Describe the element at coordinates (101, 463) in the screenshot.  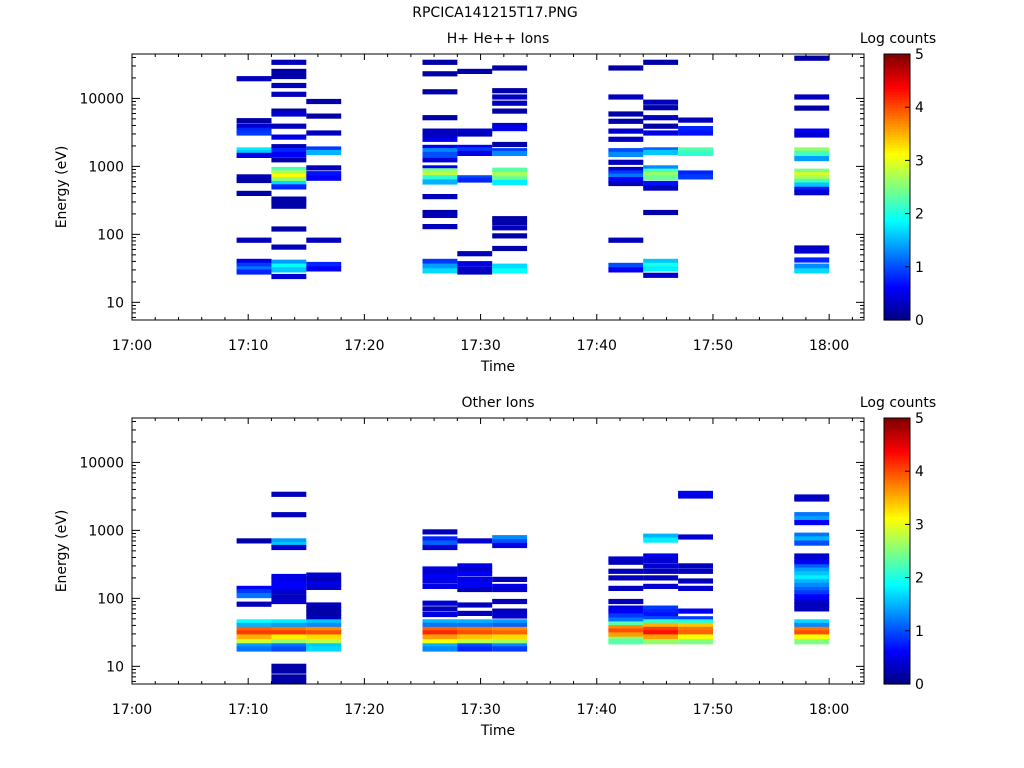
I see `y-tick-label: 10000` at that location.